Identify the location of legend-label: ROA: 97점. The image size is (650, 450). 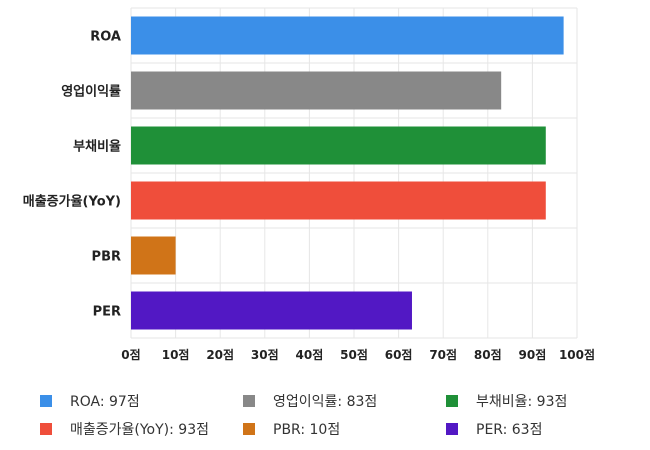
(105, 402).